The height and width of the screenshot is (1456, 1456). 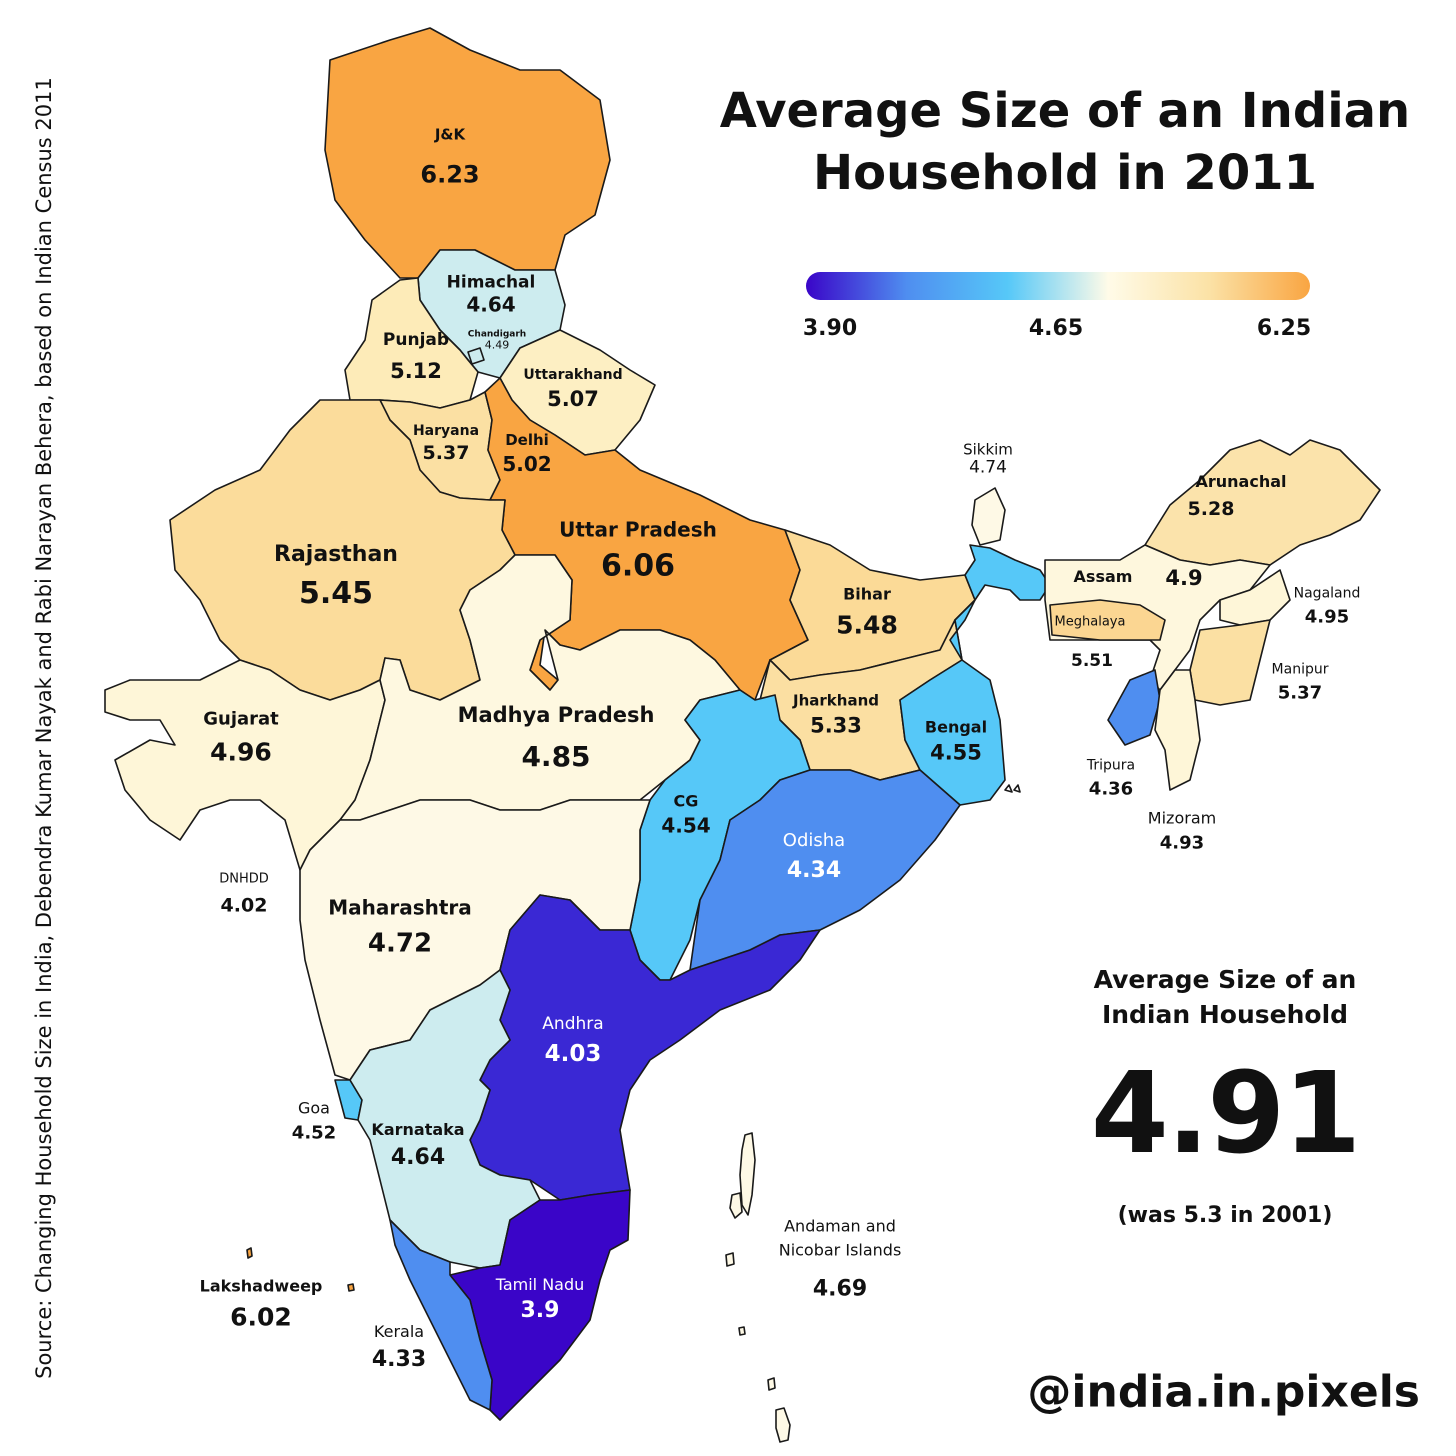 What do you see at coordinates (416, 356) in the screenshot?
I see `label-punjab: Punjab 5.12` at bounding box center [416, 356].